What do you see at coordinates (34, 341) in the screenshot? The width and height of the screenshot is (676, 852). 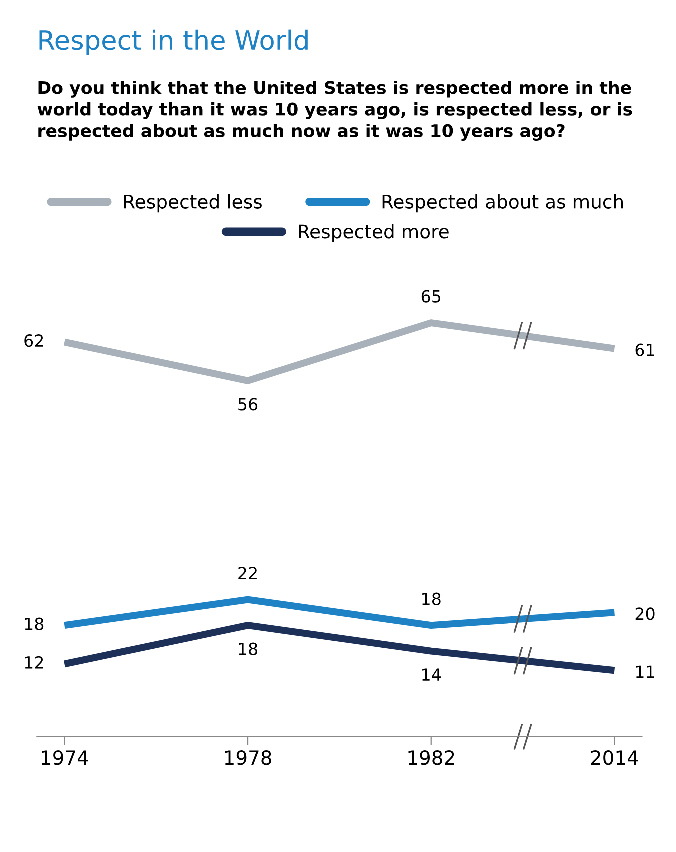 I see `data-label: 62` at bounding box center [34, 341].